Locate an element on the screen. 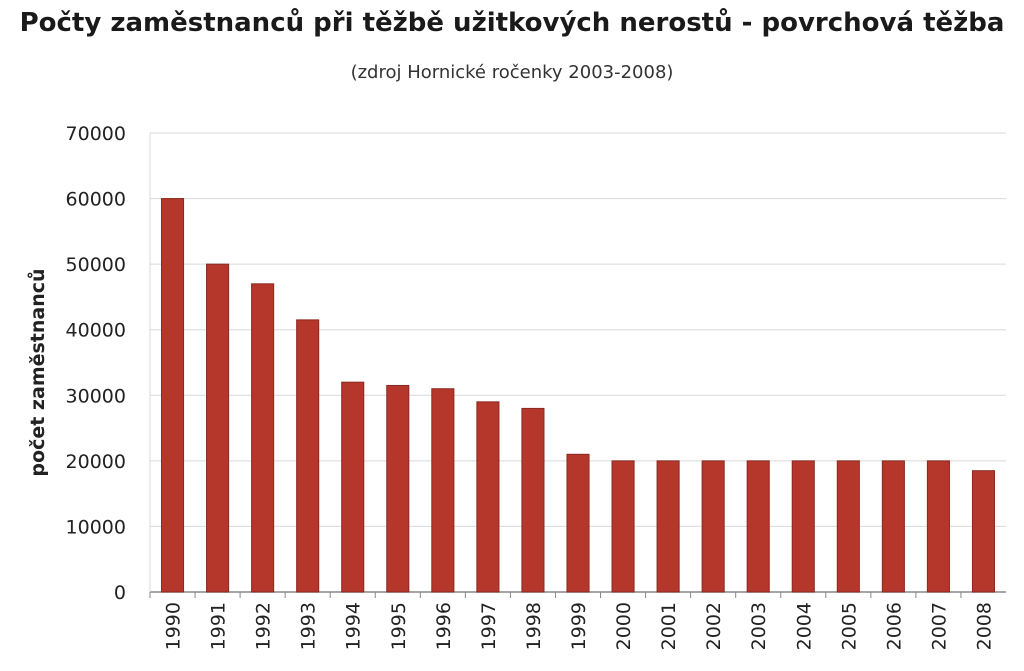 The width and height of the screenshot is (1024, 671). x-tick-label: 1990 is located at coordinates (174, 626).